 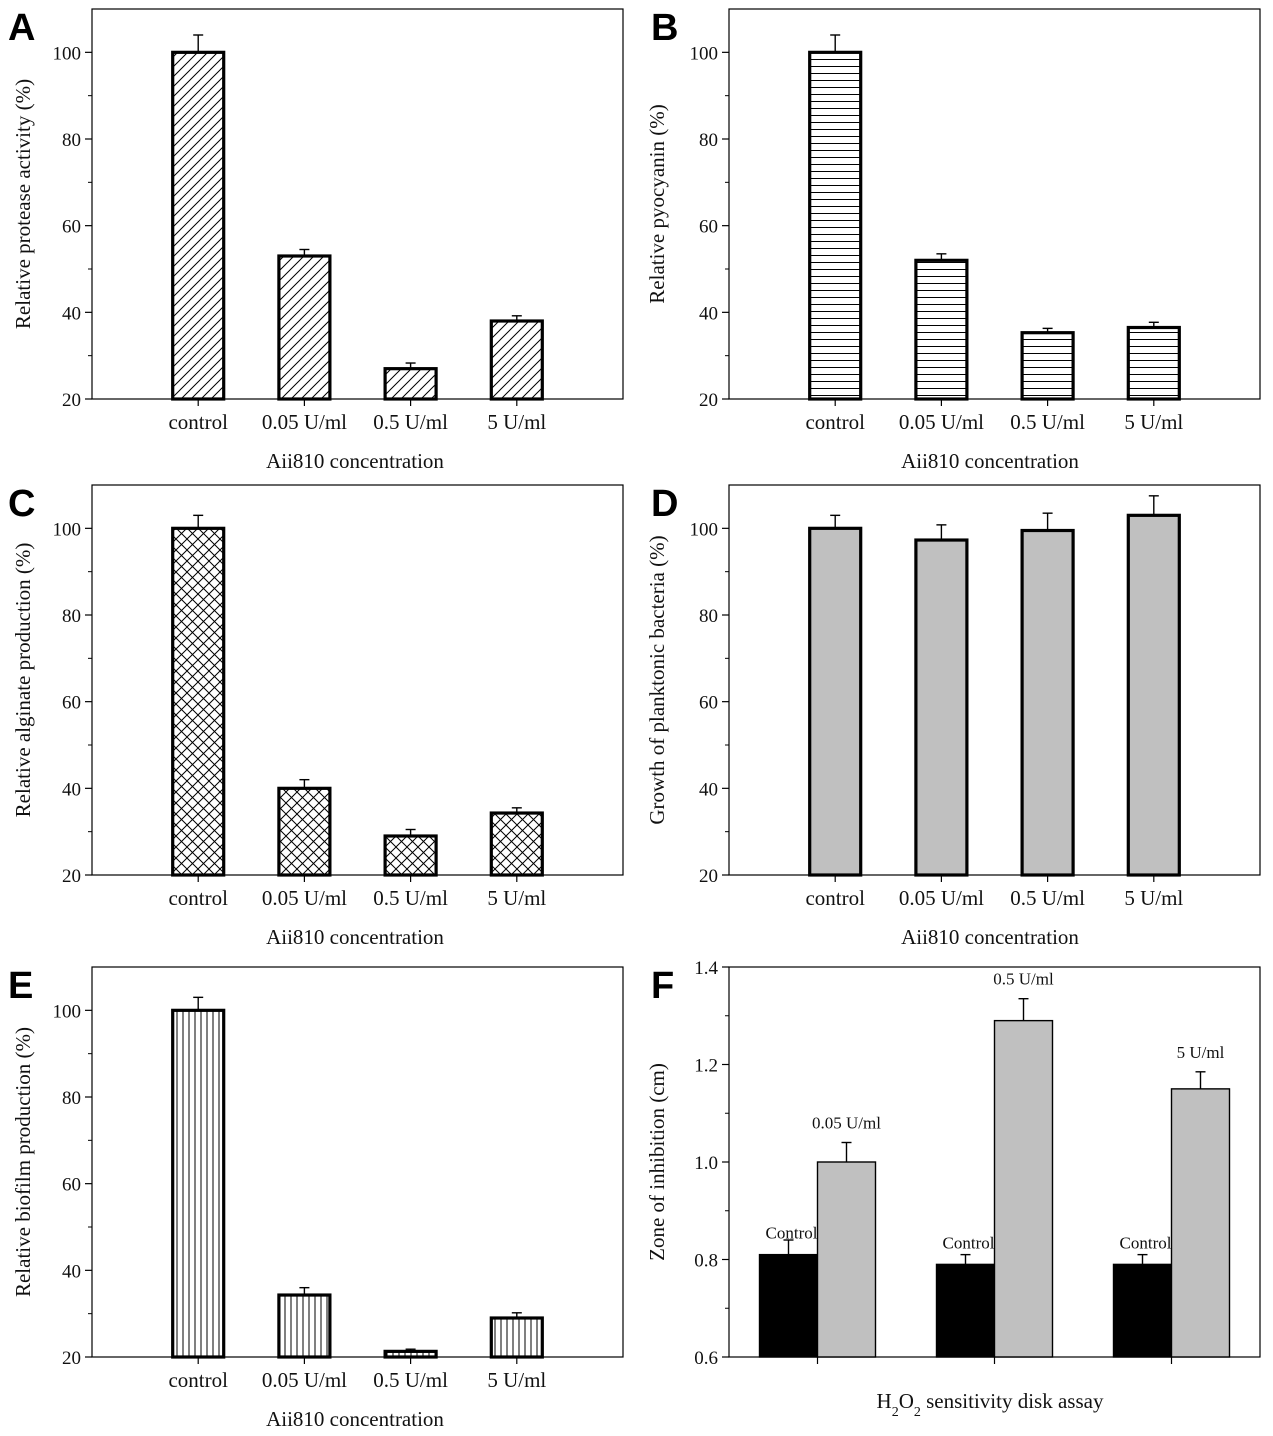 I want to click on x-axis-label: H2O2 sensitivity disk assay, so click(x=990, y=1404).